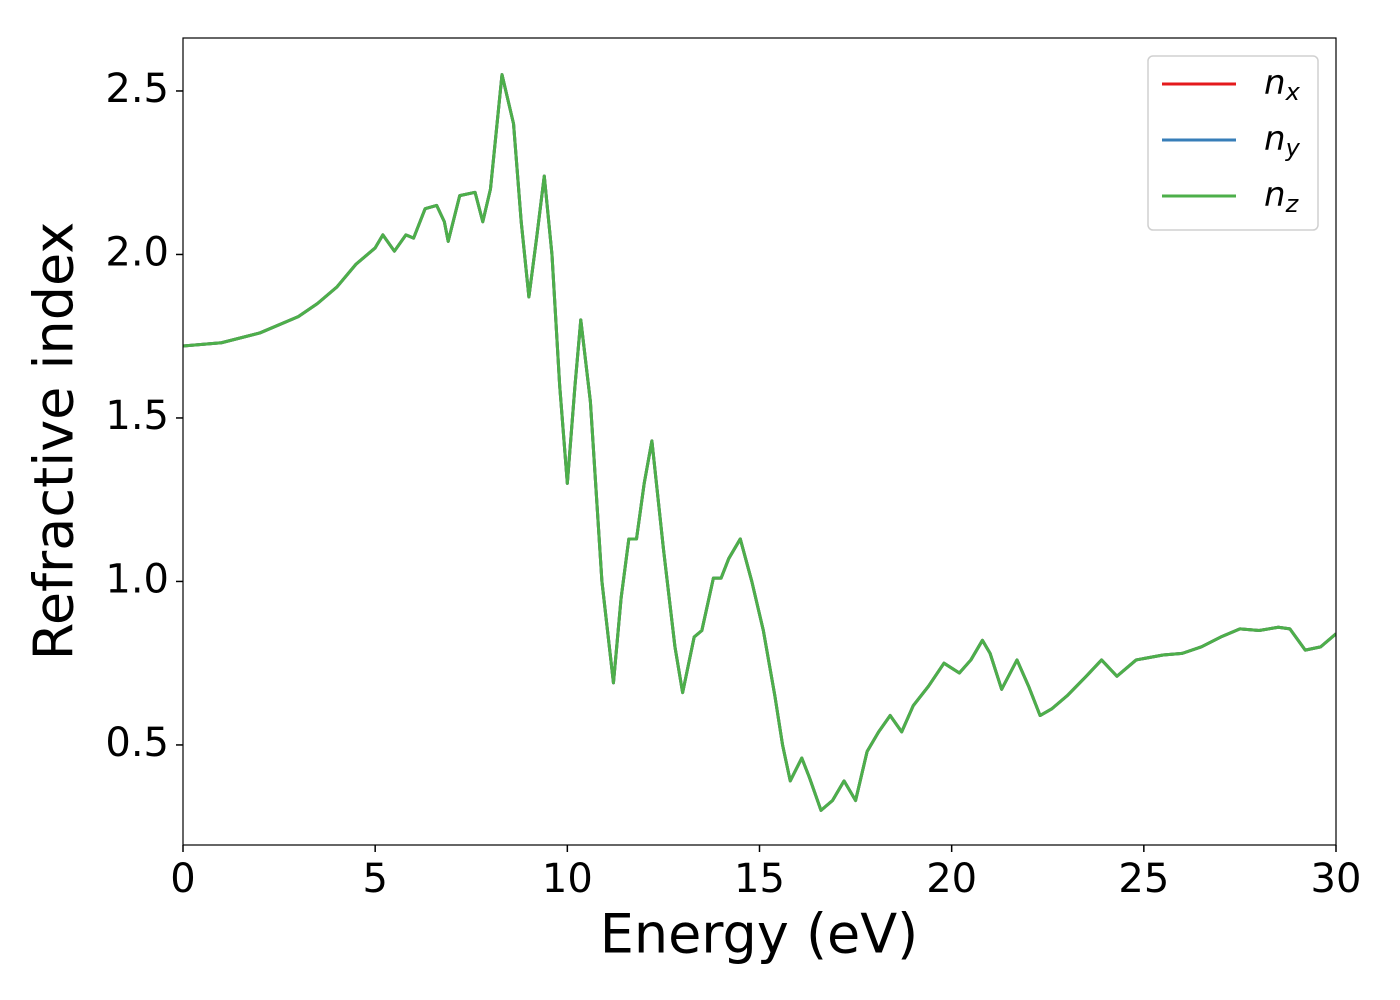  Describe the element at coordinates (54, 441) in the screenshot. I see `y-axis-label: Refractive index` at that location.